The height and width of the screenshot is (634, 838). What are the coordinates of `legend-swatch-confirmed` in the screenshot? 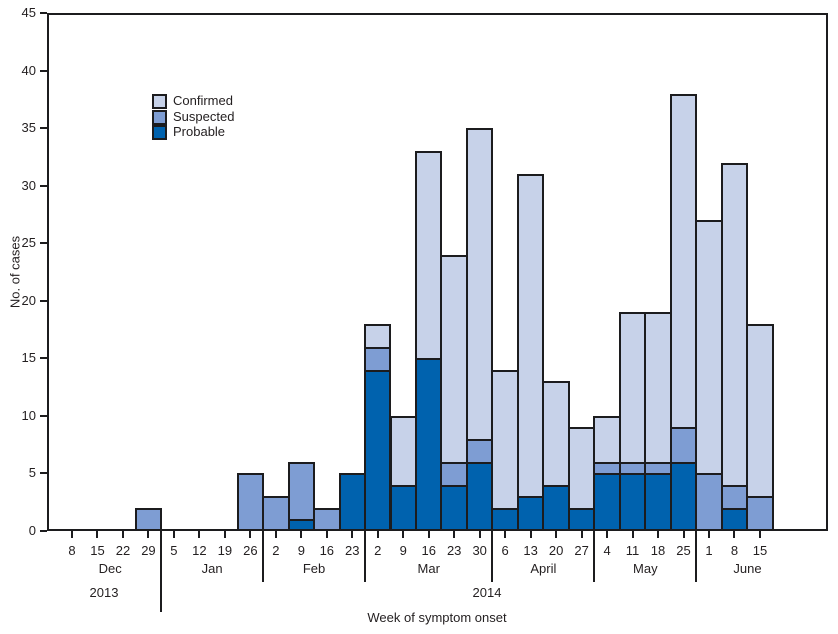 It's located at (159, 101).